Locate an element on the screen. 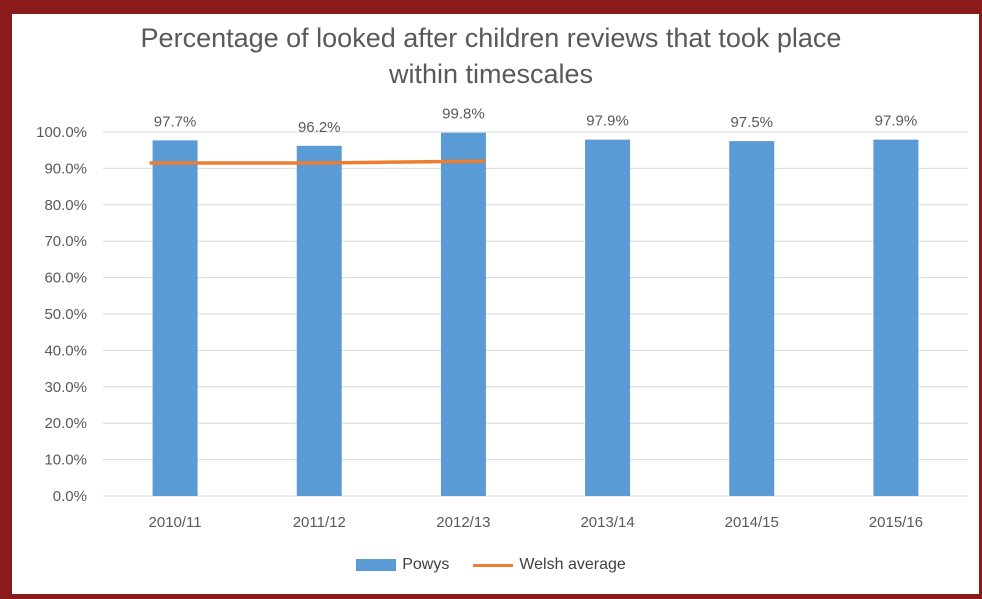  x-tick-label: 2015/16 is located at coordinates (896, 522).